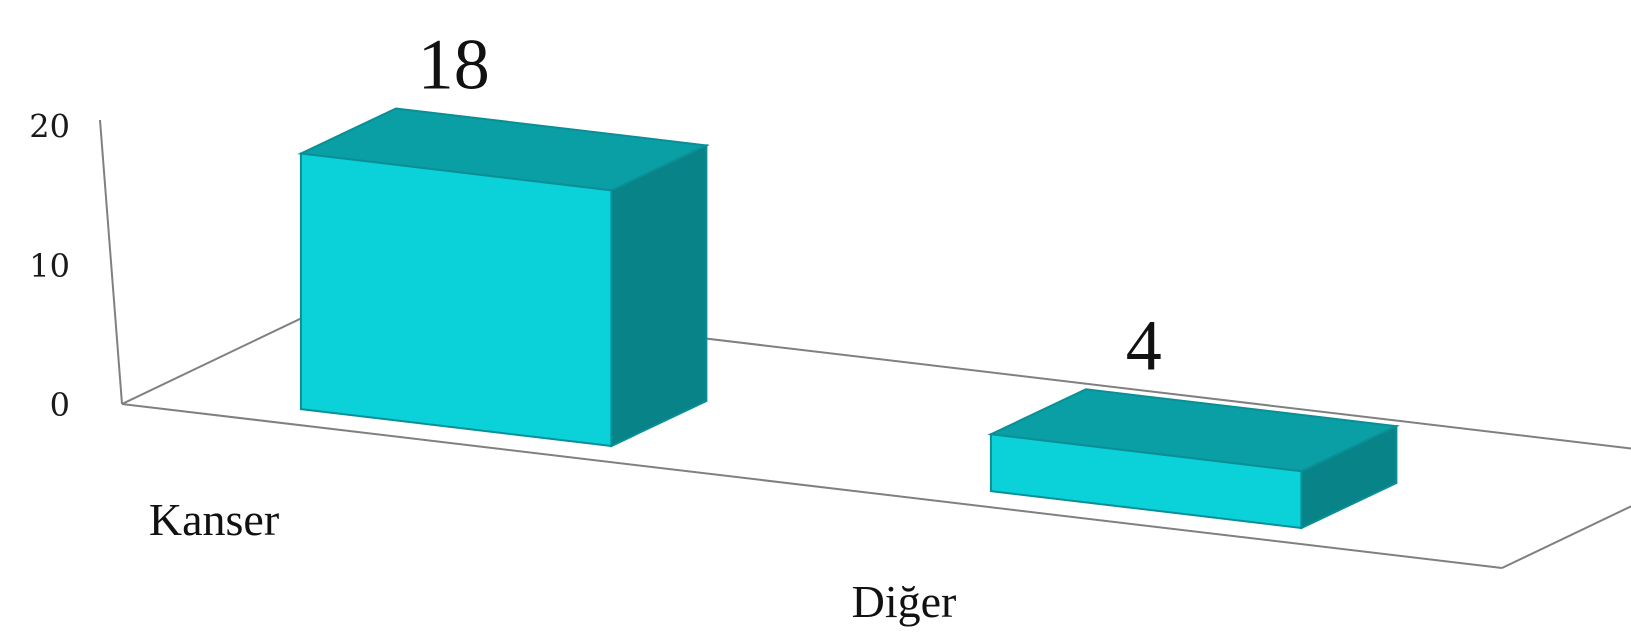 This screenshot has height=639, width=1631. What do you see at coordinates (111, 262) in the screenshot?
I see `y-axis-line` at bounding box center [111, 262].